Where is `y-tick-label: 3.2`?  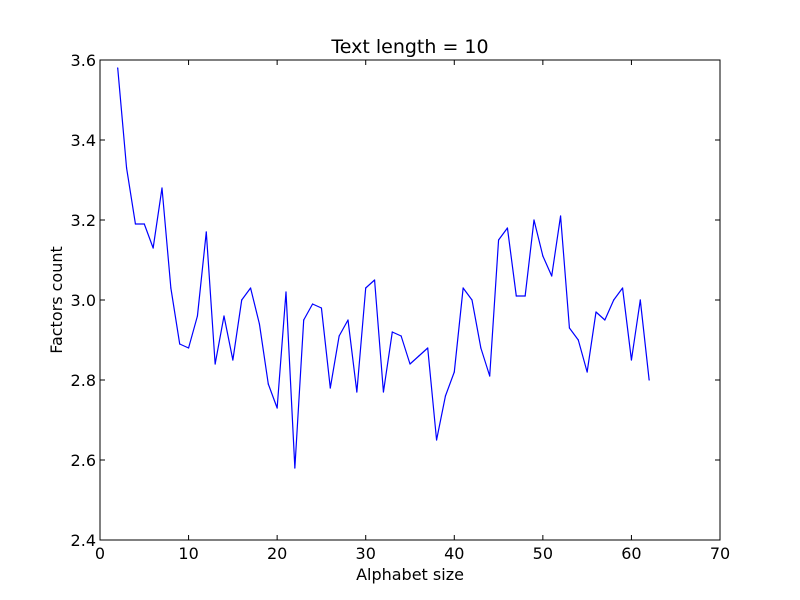 y-tick-label: 3.2 is located at coordinates (83, 220).